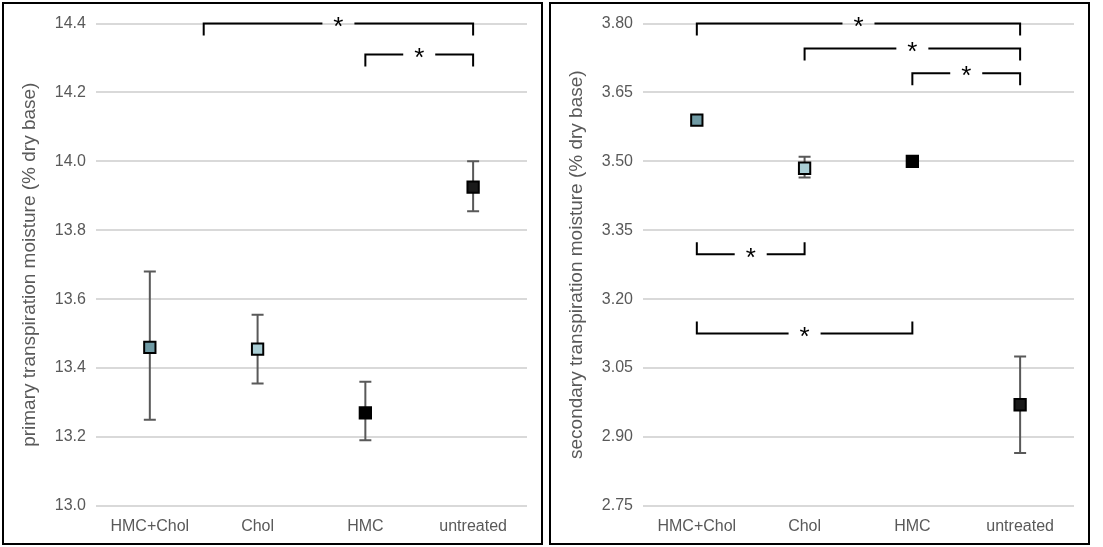  Describe the element at coordinates (617, 229) in the screenshot. I see `y-tick-label: 3.35` at that location.